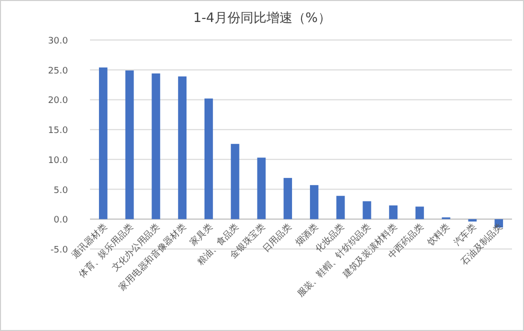  I want to click on y-tick-label: 25.0, so click(58, 71).